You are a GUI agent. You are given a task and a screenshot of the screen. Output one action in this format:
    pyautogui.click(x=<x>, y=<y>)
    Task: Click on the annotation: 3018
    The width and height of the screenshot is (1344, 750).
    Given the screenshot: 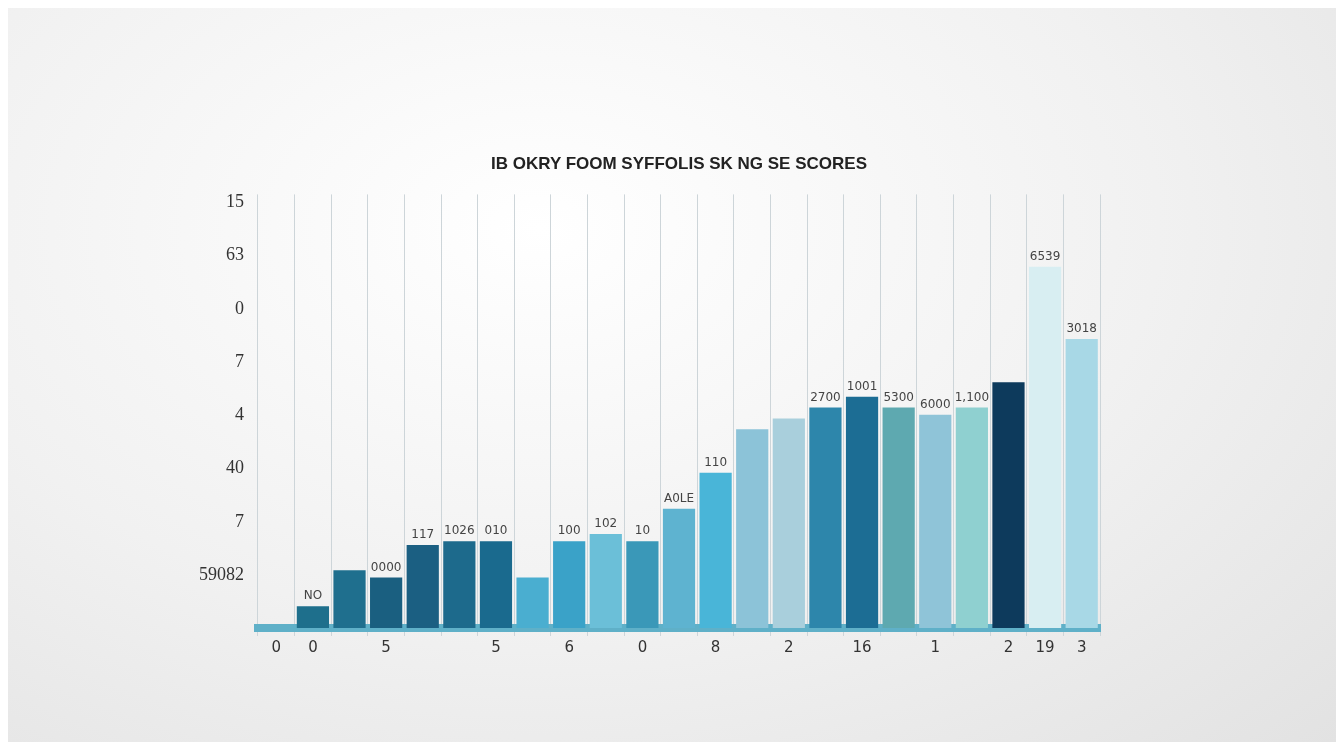 What is the action you would take?
    pyautogui.click(x=1081, y=328)
    